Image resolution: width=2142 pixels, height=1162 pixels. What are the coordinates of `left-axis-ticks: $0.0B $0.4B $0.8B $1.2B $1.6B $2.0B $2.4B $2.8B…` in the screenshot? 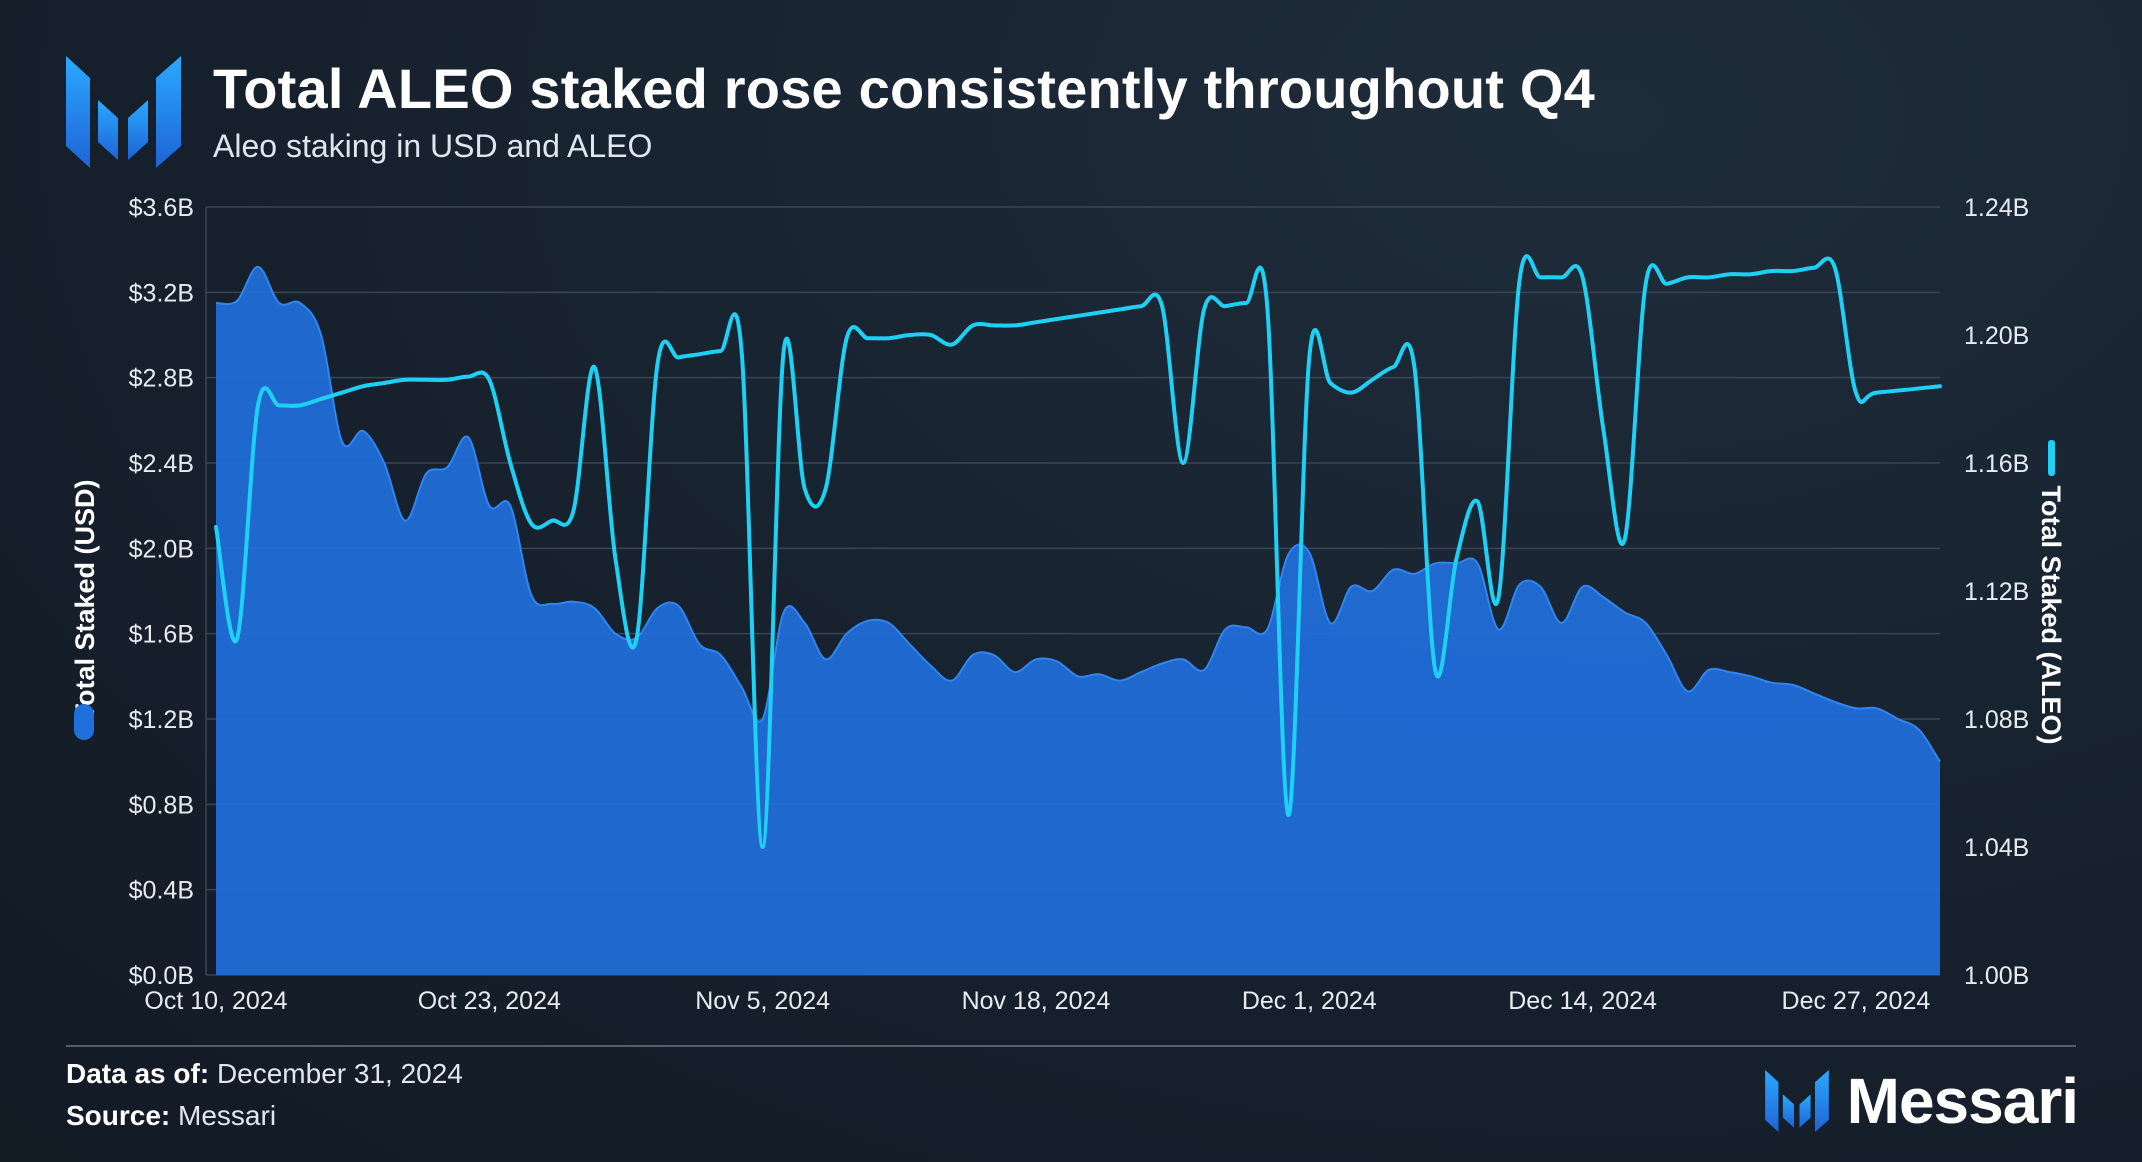 It's located at (161, 592).